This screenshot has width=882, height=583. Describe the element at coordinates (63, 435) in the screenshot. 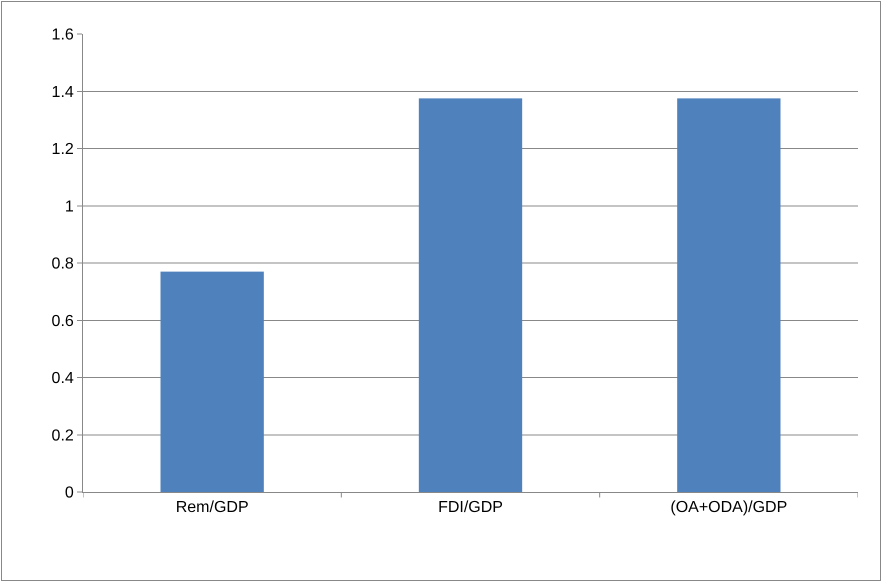

I see `y-tick-label: 0.2` at that location.